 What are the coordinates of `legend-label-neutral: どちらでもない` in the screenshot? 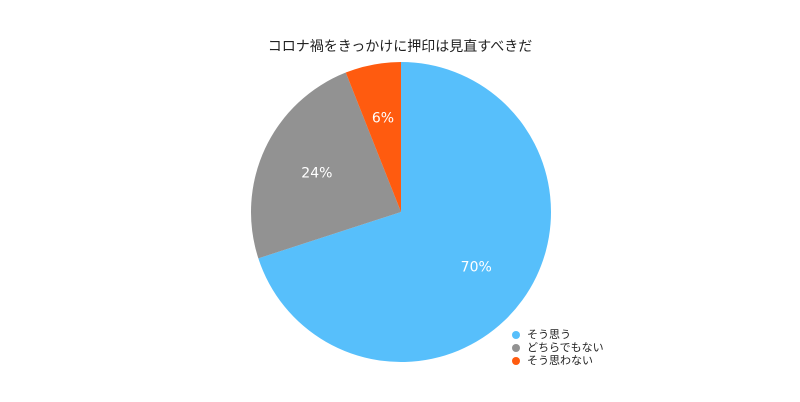 It's located at (565, 347).